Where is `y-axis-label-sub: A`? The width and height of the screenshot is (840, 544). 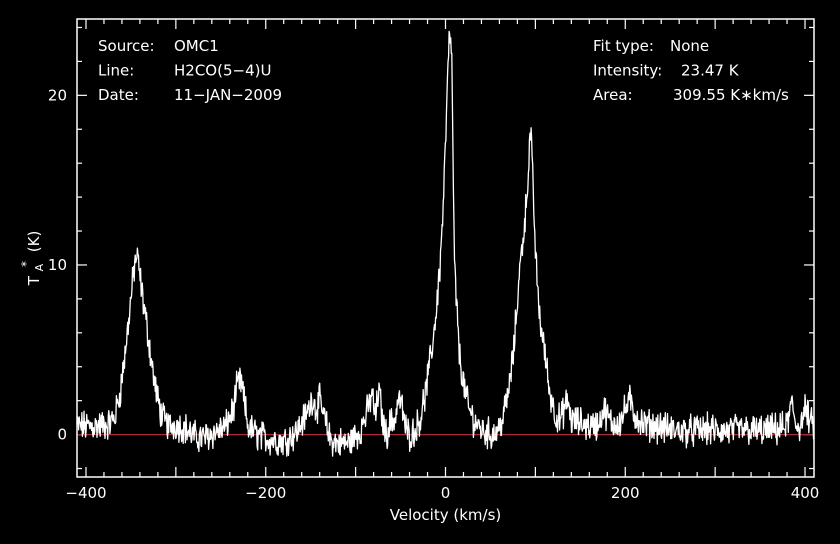 y-axis-label-sub: A is located at coordinates (39, 267).